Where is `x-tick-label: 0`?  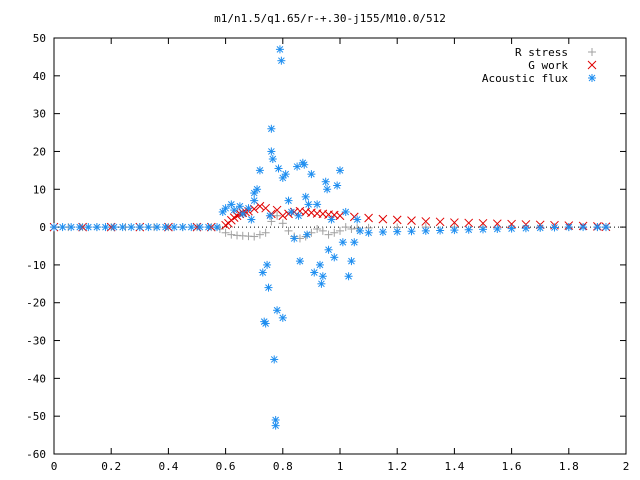
x-tick-label: 0 is located at coordinates (54, 466).